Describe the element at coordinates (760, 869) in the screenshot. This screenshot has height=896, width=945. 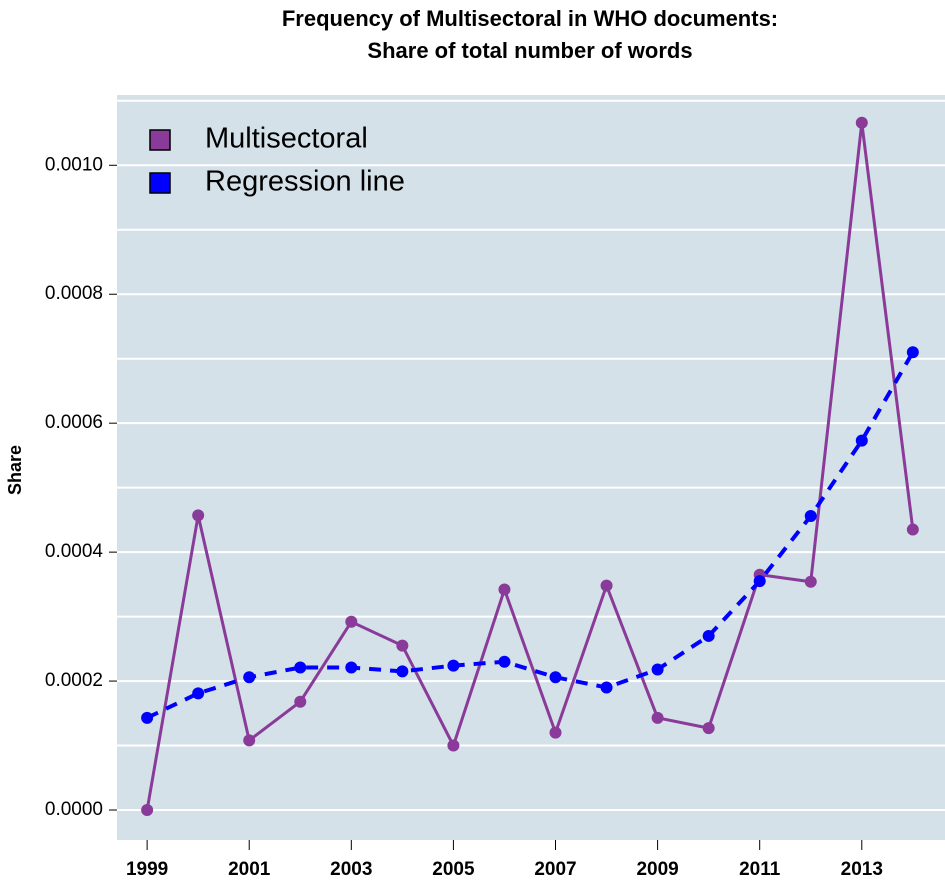
I see `x-tick-label: 2011` at that location.